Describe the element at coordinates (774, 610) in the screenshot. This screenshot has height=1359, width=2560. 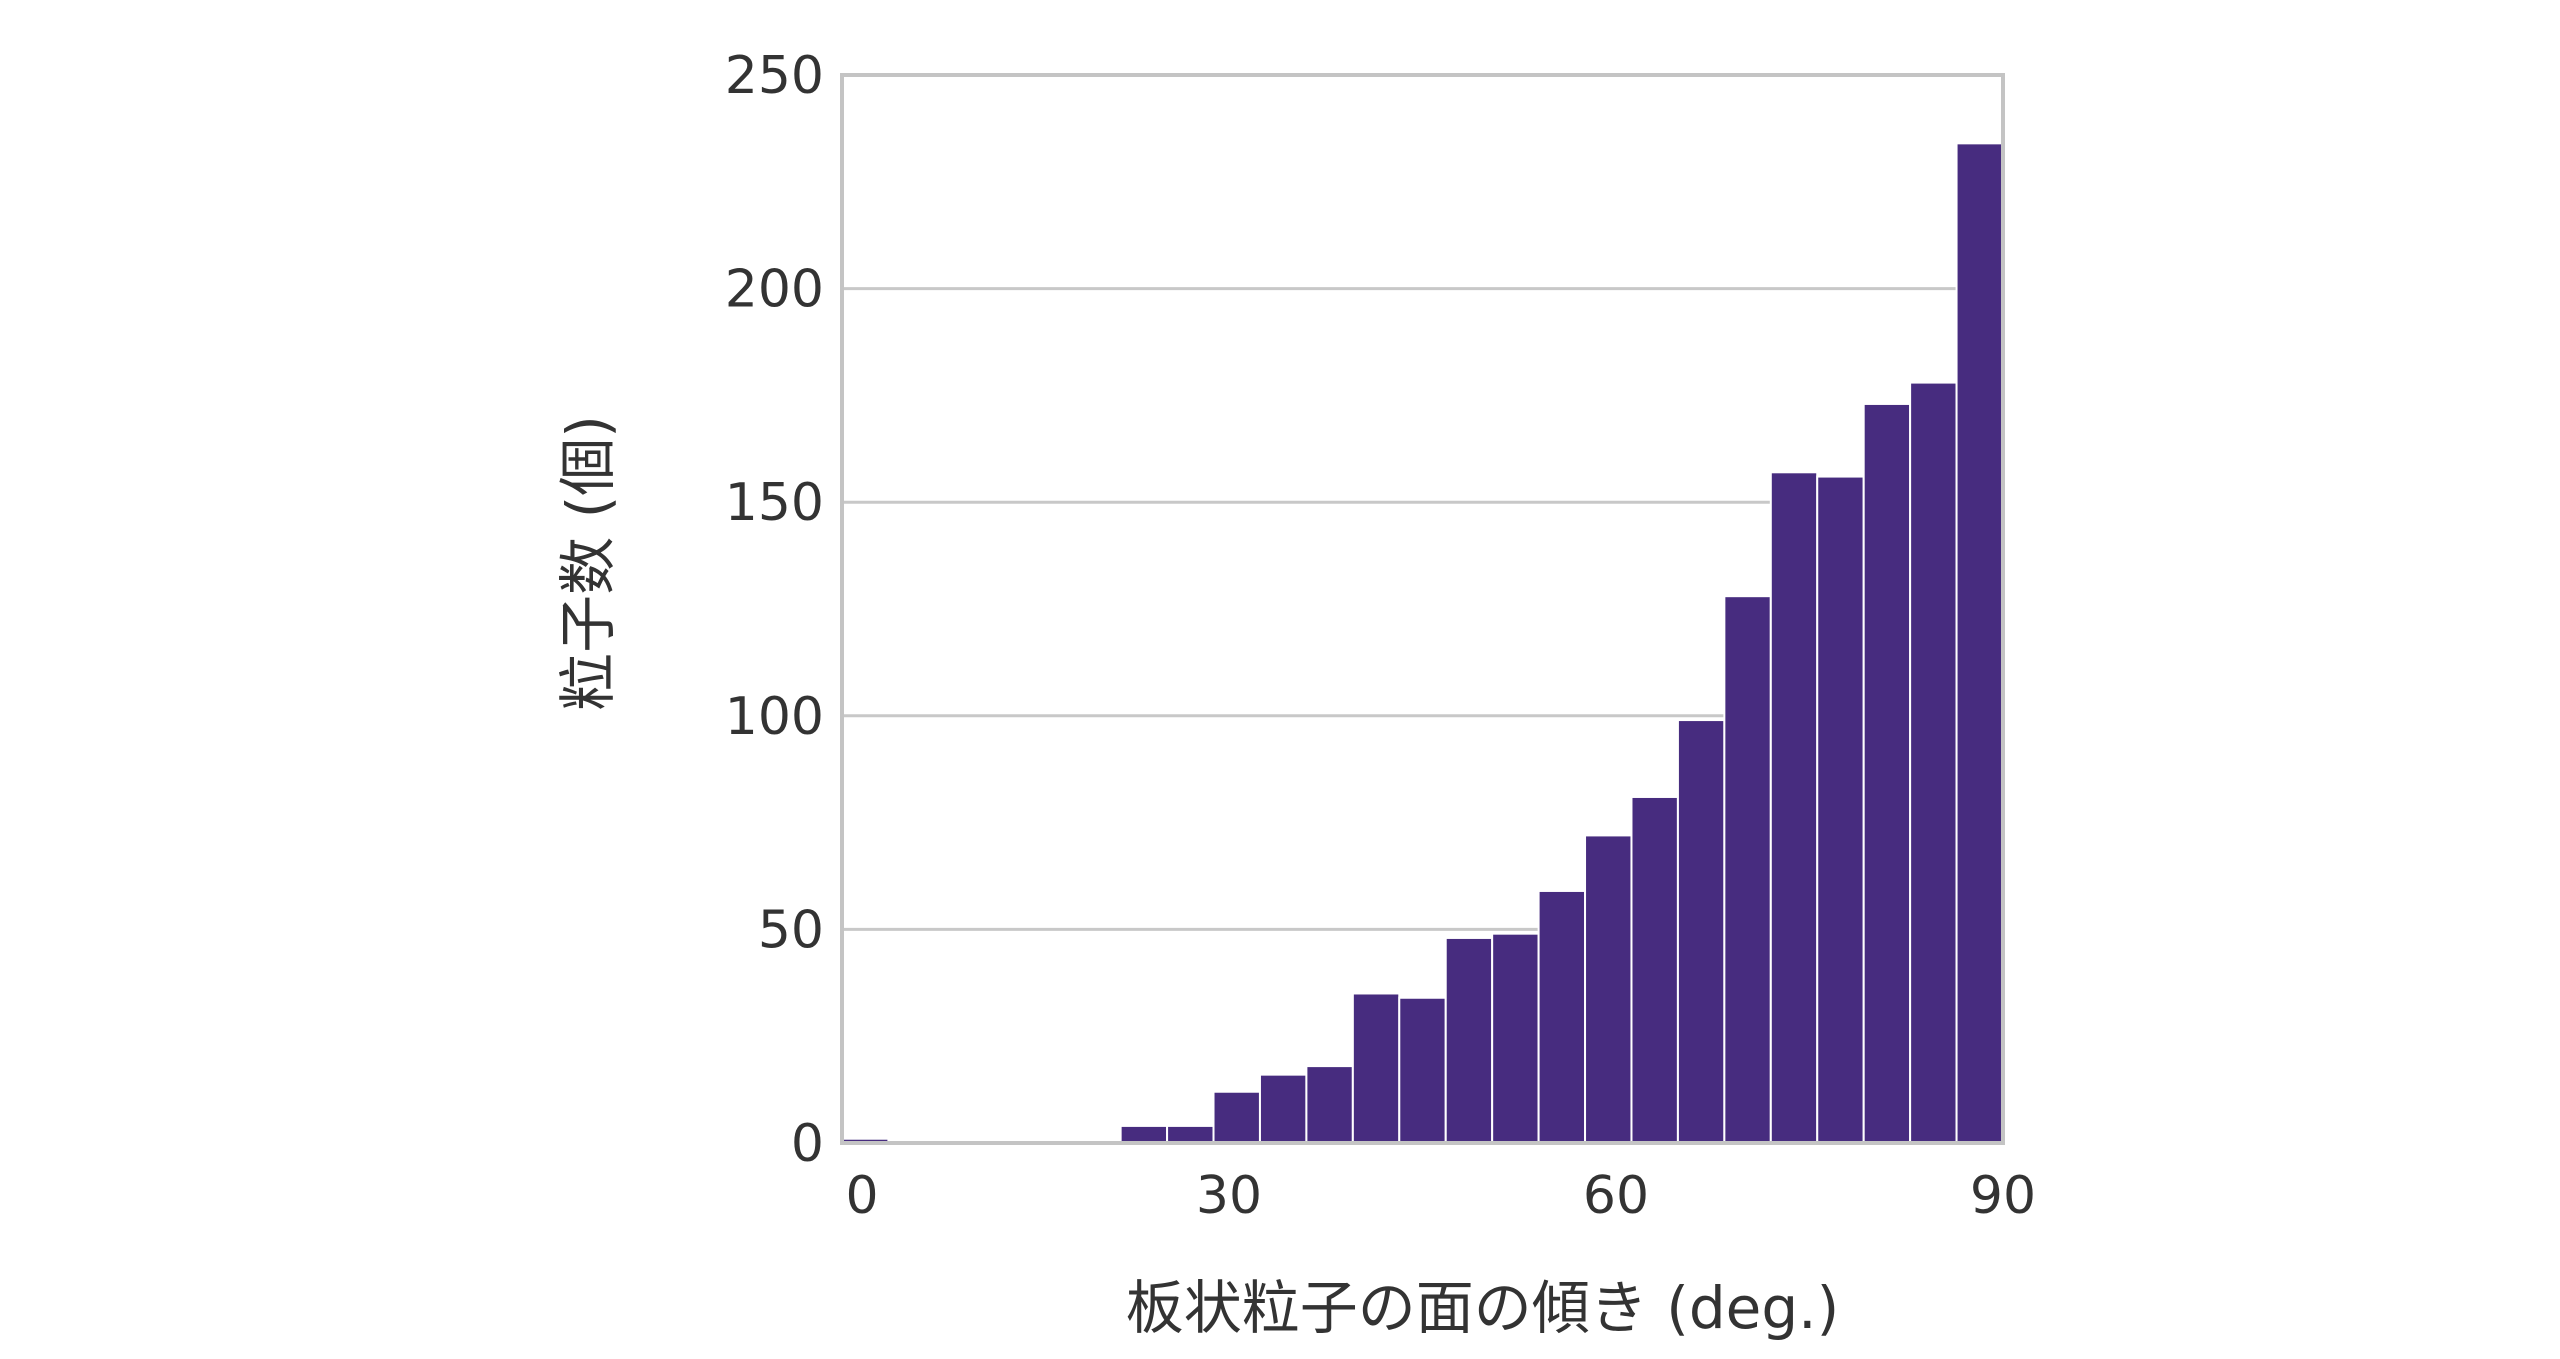
I see `y-tick-labels: 0 50 100 150 200 250` at that location.